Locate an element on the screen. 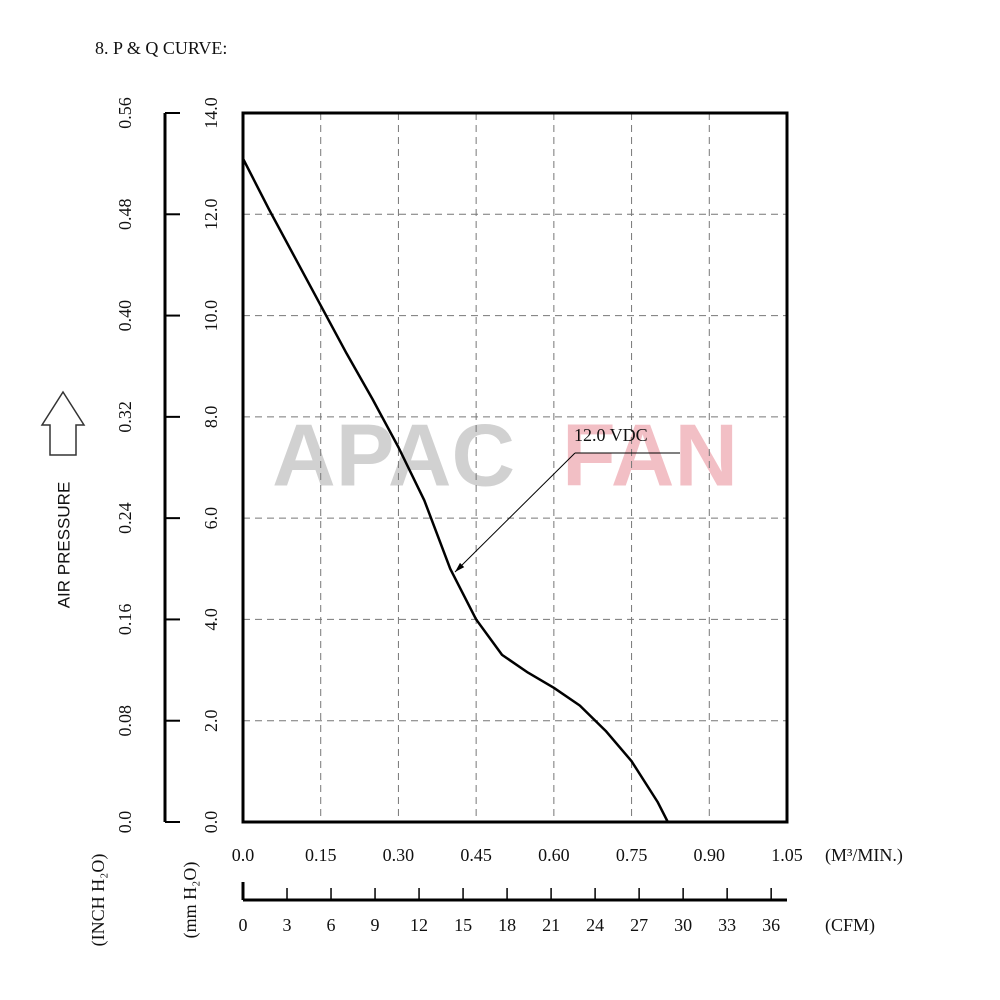 Image resolution: width=1000 pixels, height=1000 pixels. cfm-tick-label: 33 is located at coordinates (727, 925).